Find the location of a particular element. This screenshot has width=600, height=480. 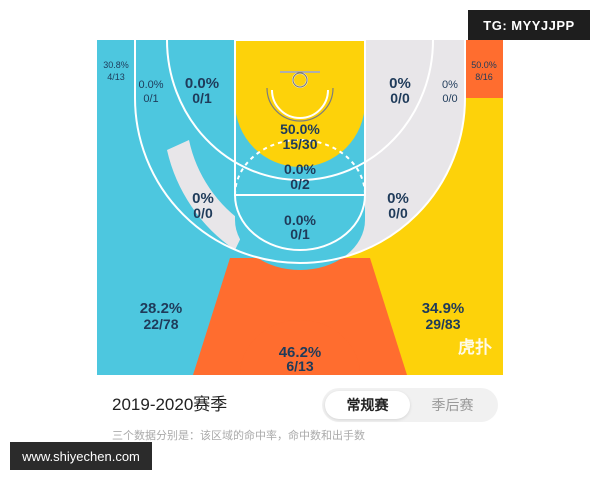

zone-top-three-arc is located at coordinates (300, 347).